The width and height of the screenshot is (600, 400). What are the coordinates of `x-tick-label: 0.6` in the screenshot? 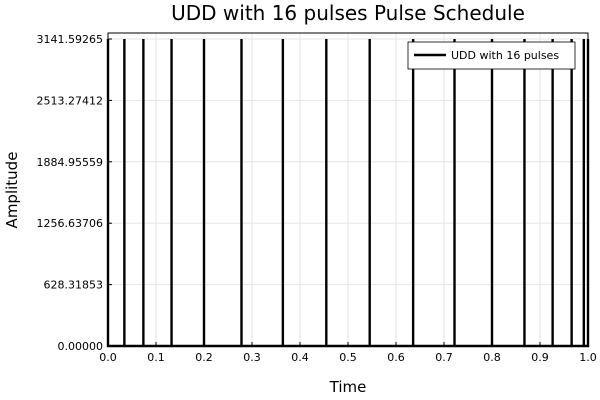 It's located at (396, 357).